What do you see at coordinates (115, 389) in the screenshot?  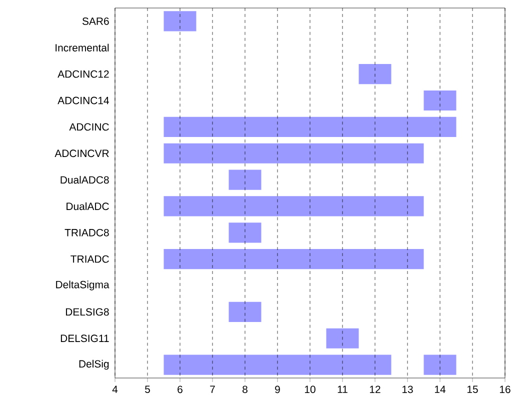 I see `x-tick-label: 4` at bounding box center [115, 389].